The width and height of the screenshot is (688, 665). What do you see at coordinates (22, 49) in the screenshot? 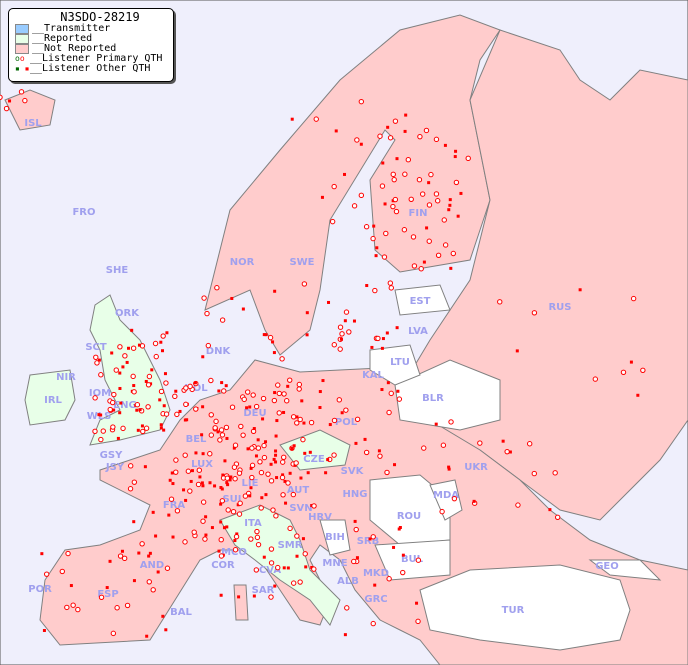
I see `not-reported-swatch` at bounding box center [22, 49].